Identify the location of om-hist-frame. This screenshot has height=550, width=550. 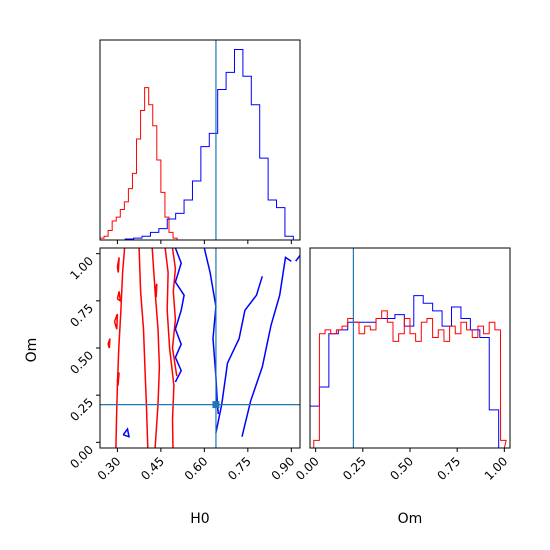
(410, 348).